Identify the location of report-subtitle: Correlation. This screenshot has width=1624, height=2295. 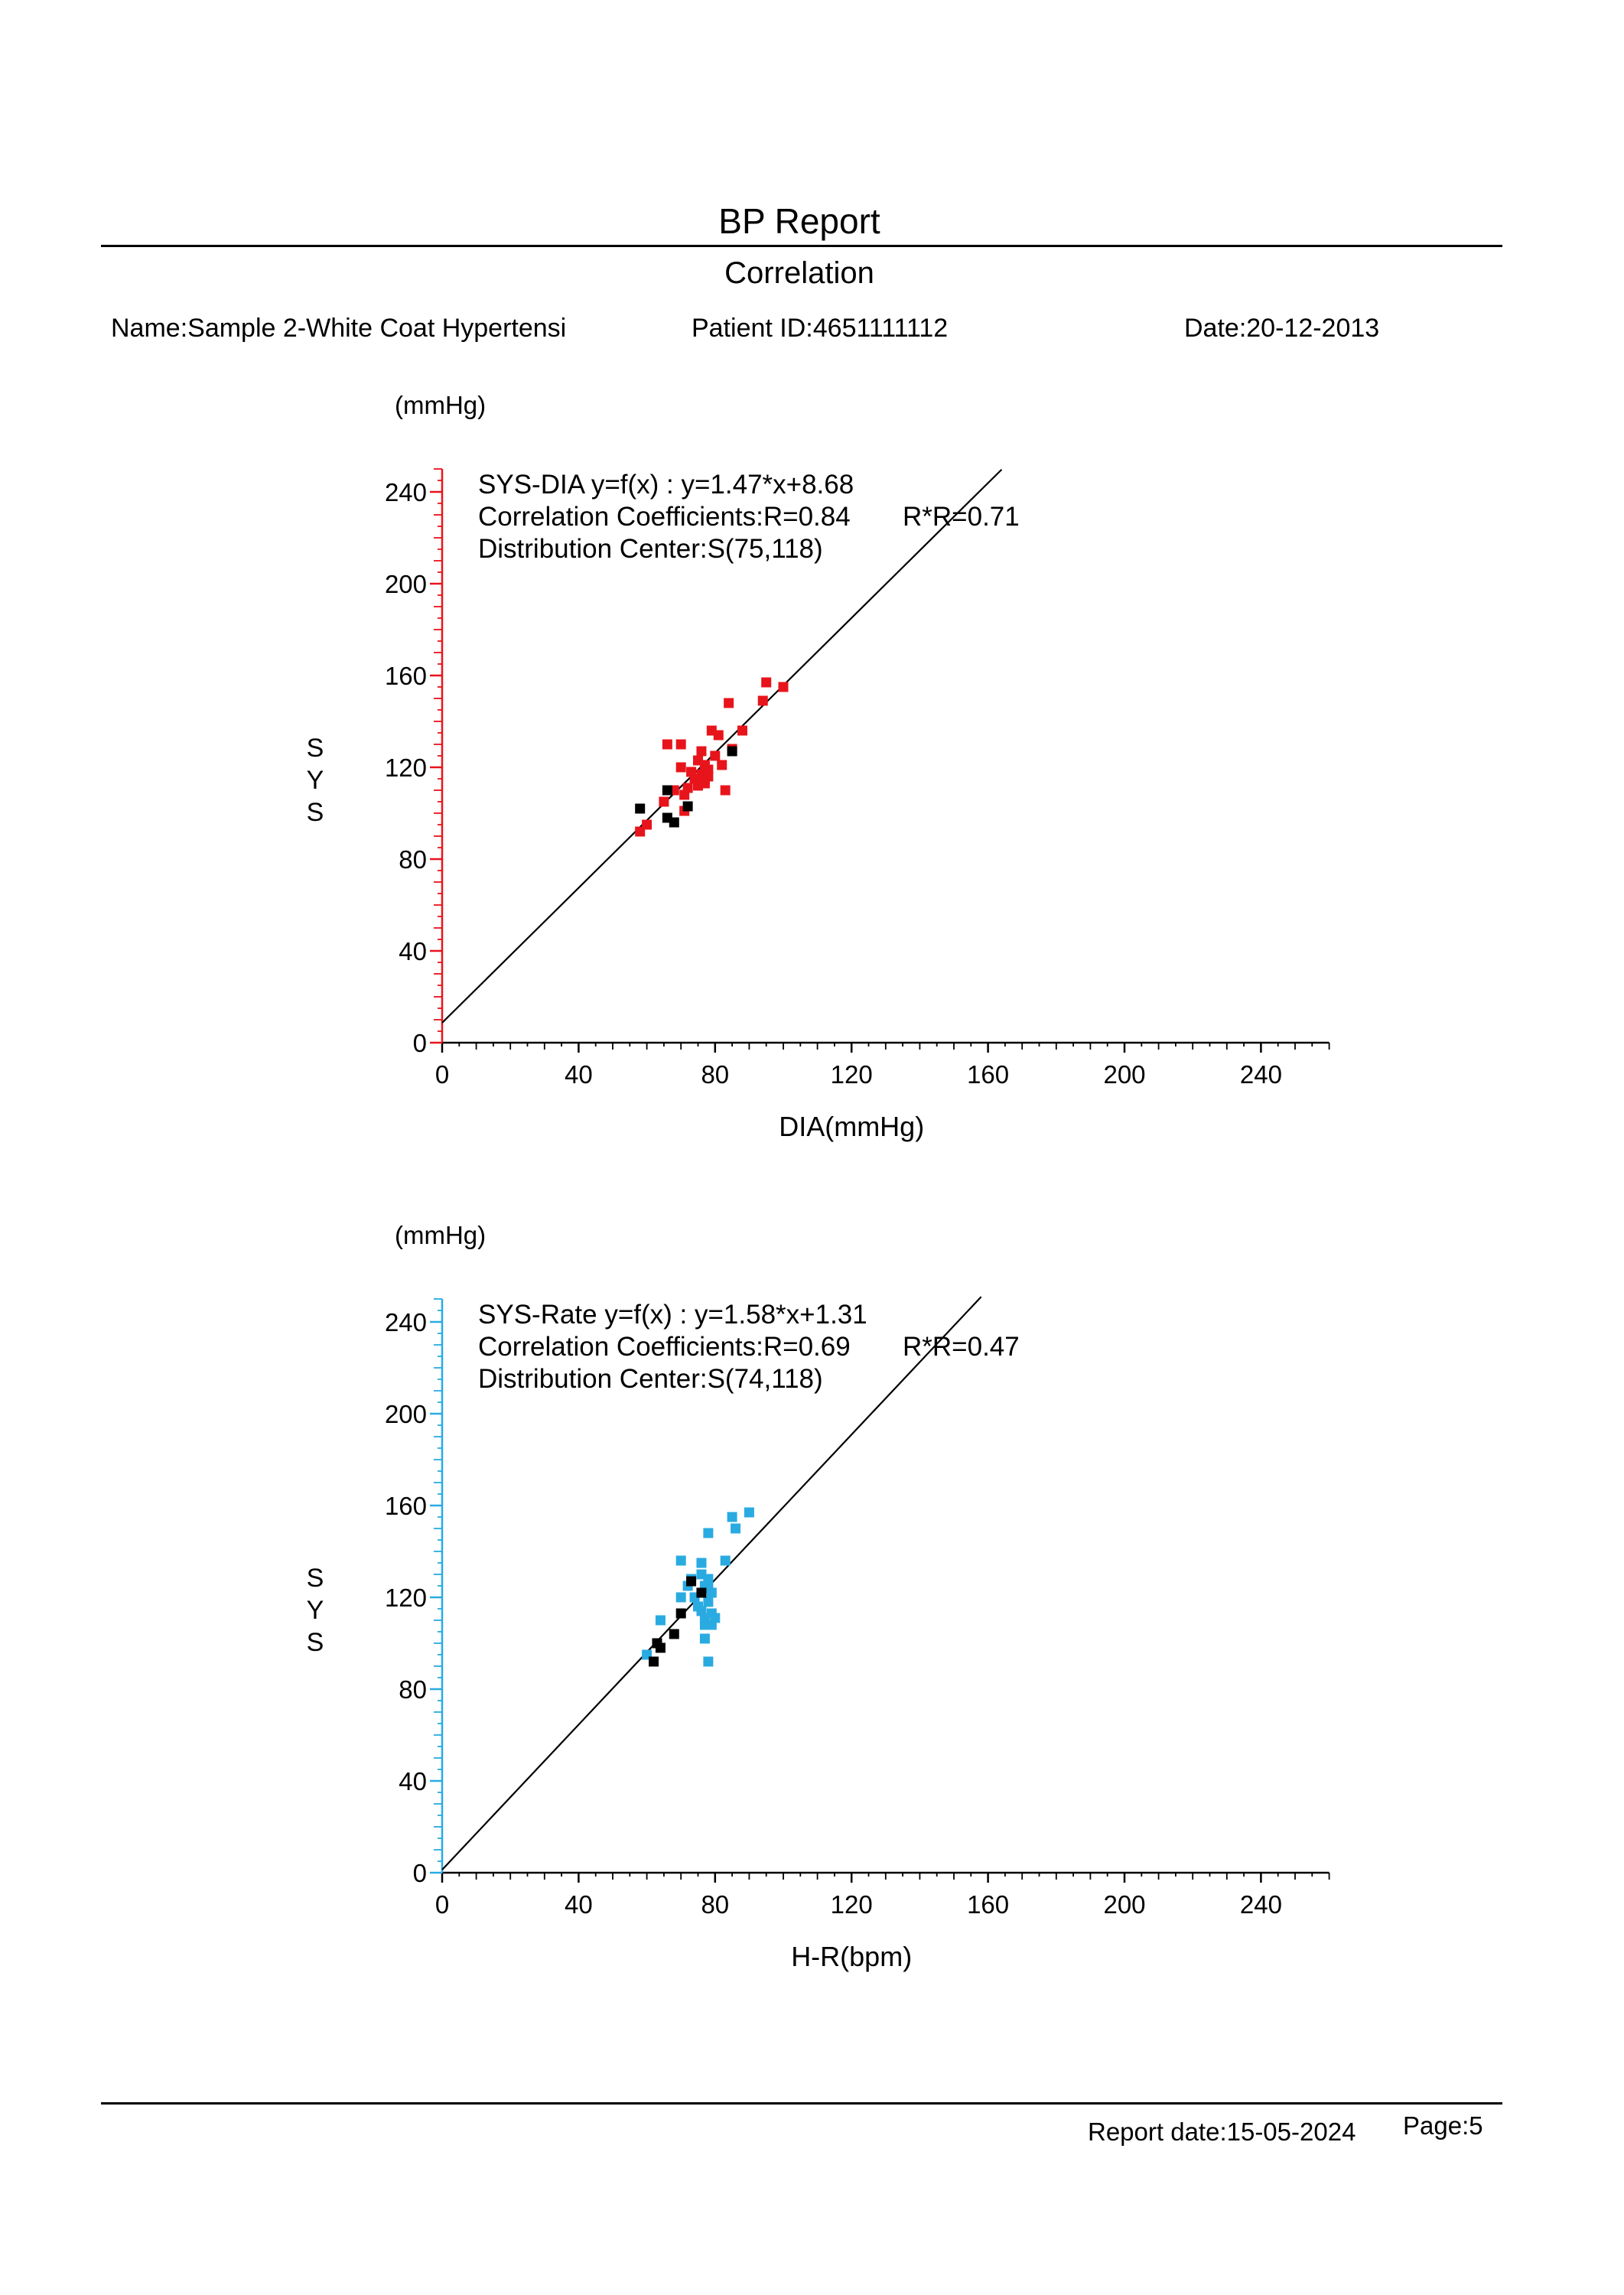
(799, 273).